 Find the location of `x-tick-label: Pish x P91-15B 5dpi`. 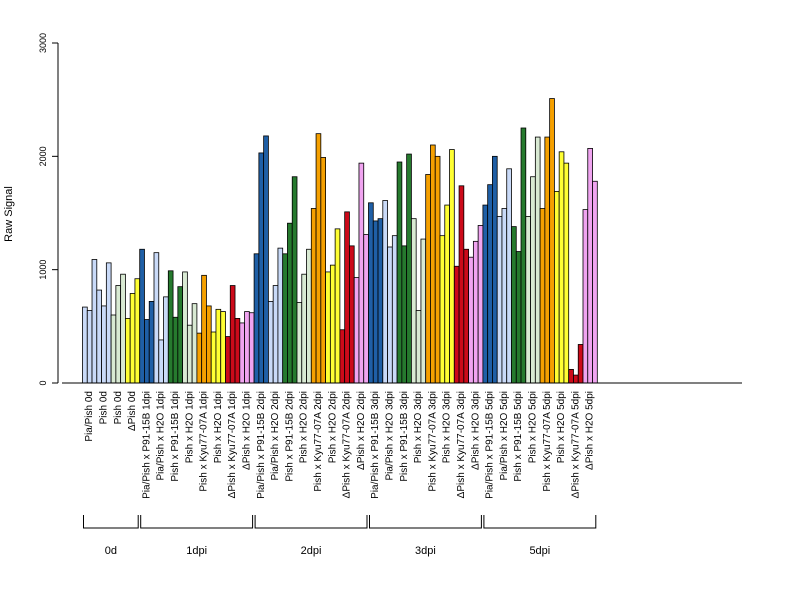

x-tick-label: Pish x P91-15B 5dpi is located at coordinates (518, 436).